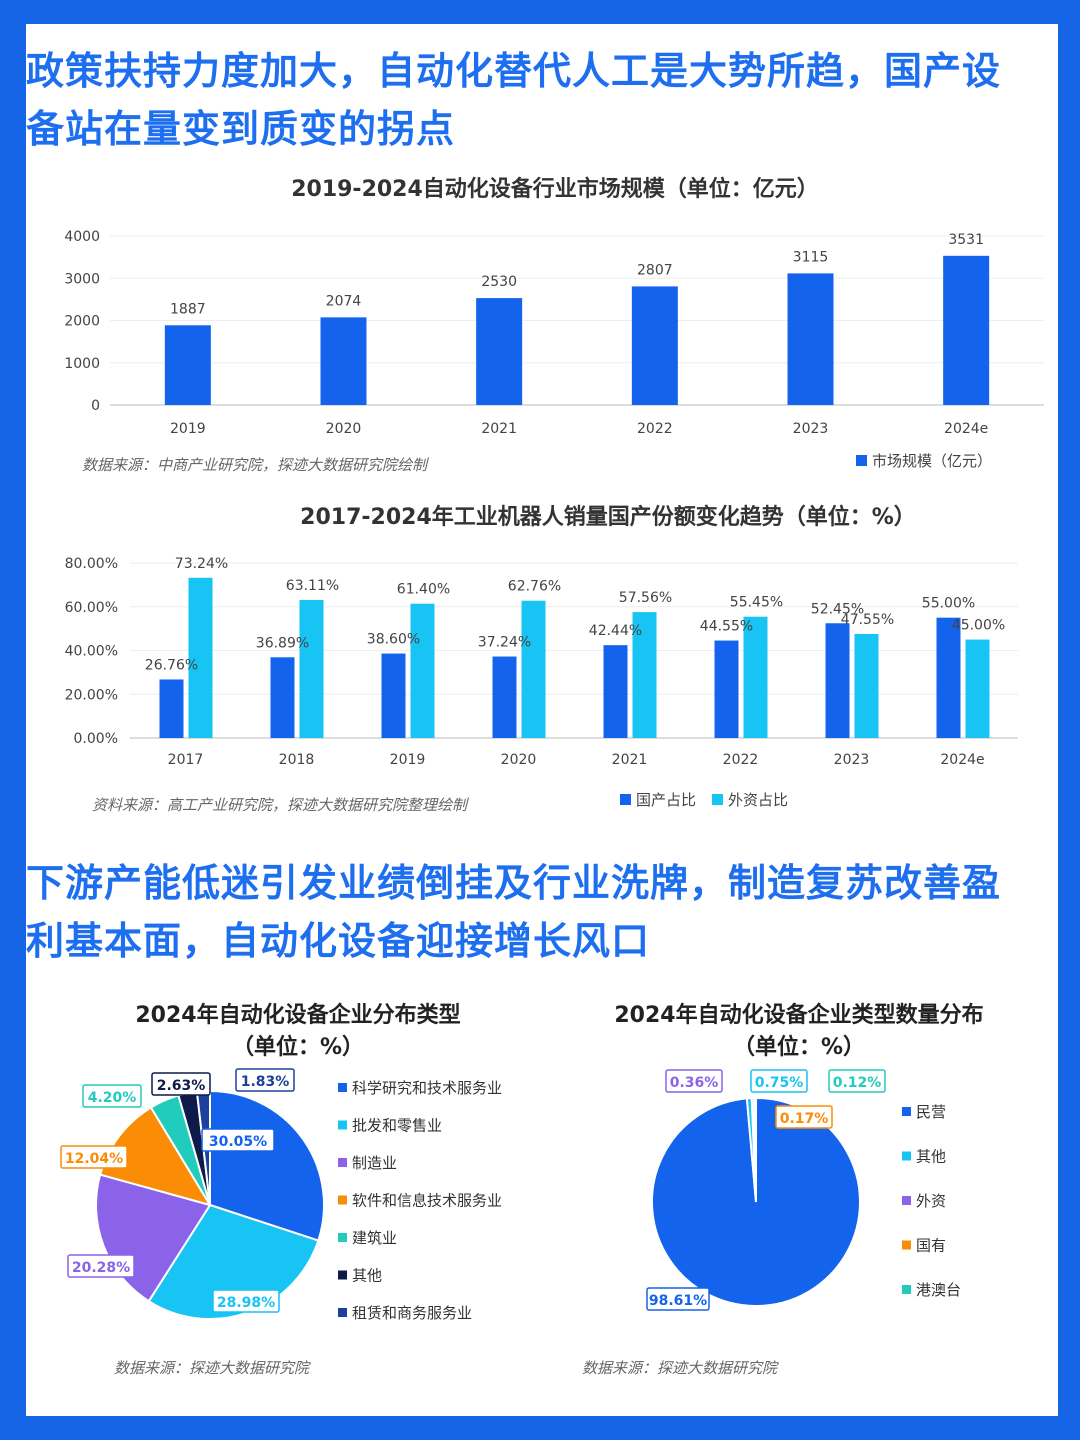 This screenshot has width=1080, height=1440. I want to click on chart3-legend-label: 其他, so click(367, 1276).